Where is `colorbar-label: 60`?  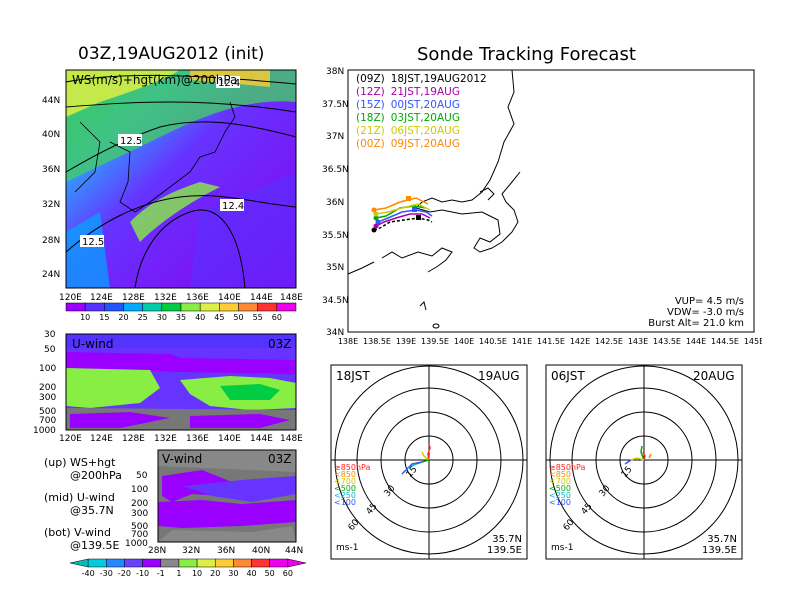 colorbar-label: 60 is located at coordinates (277, 316).